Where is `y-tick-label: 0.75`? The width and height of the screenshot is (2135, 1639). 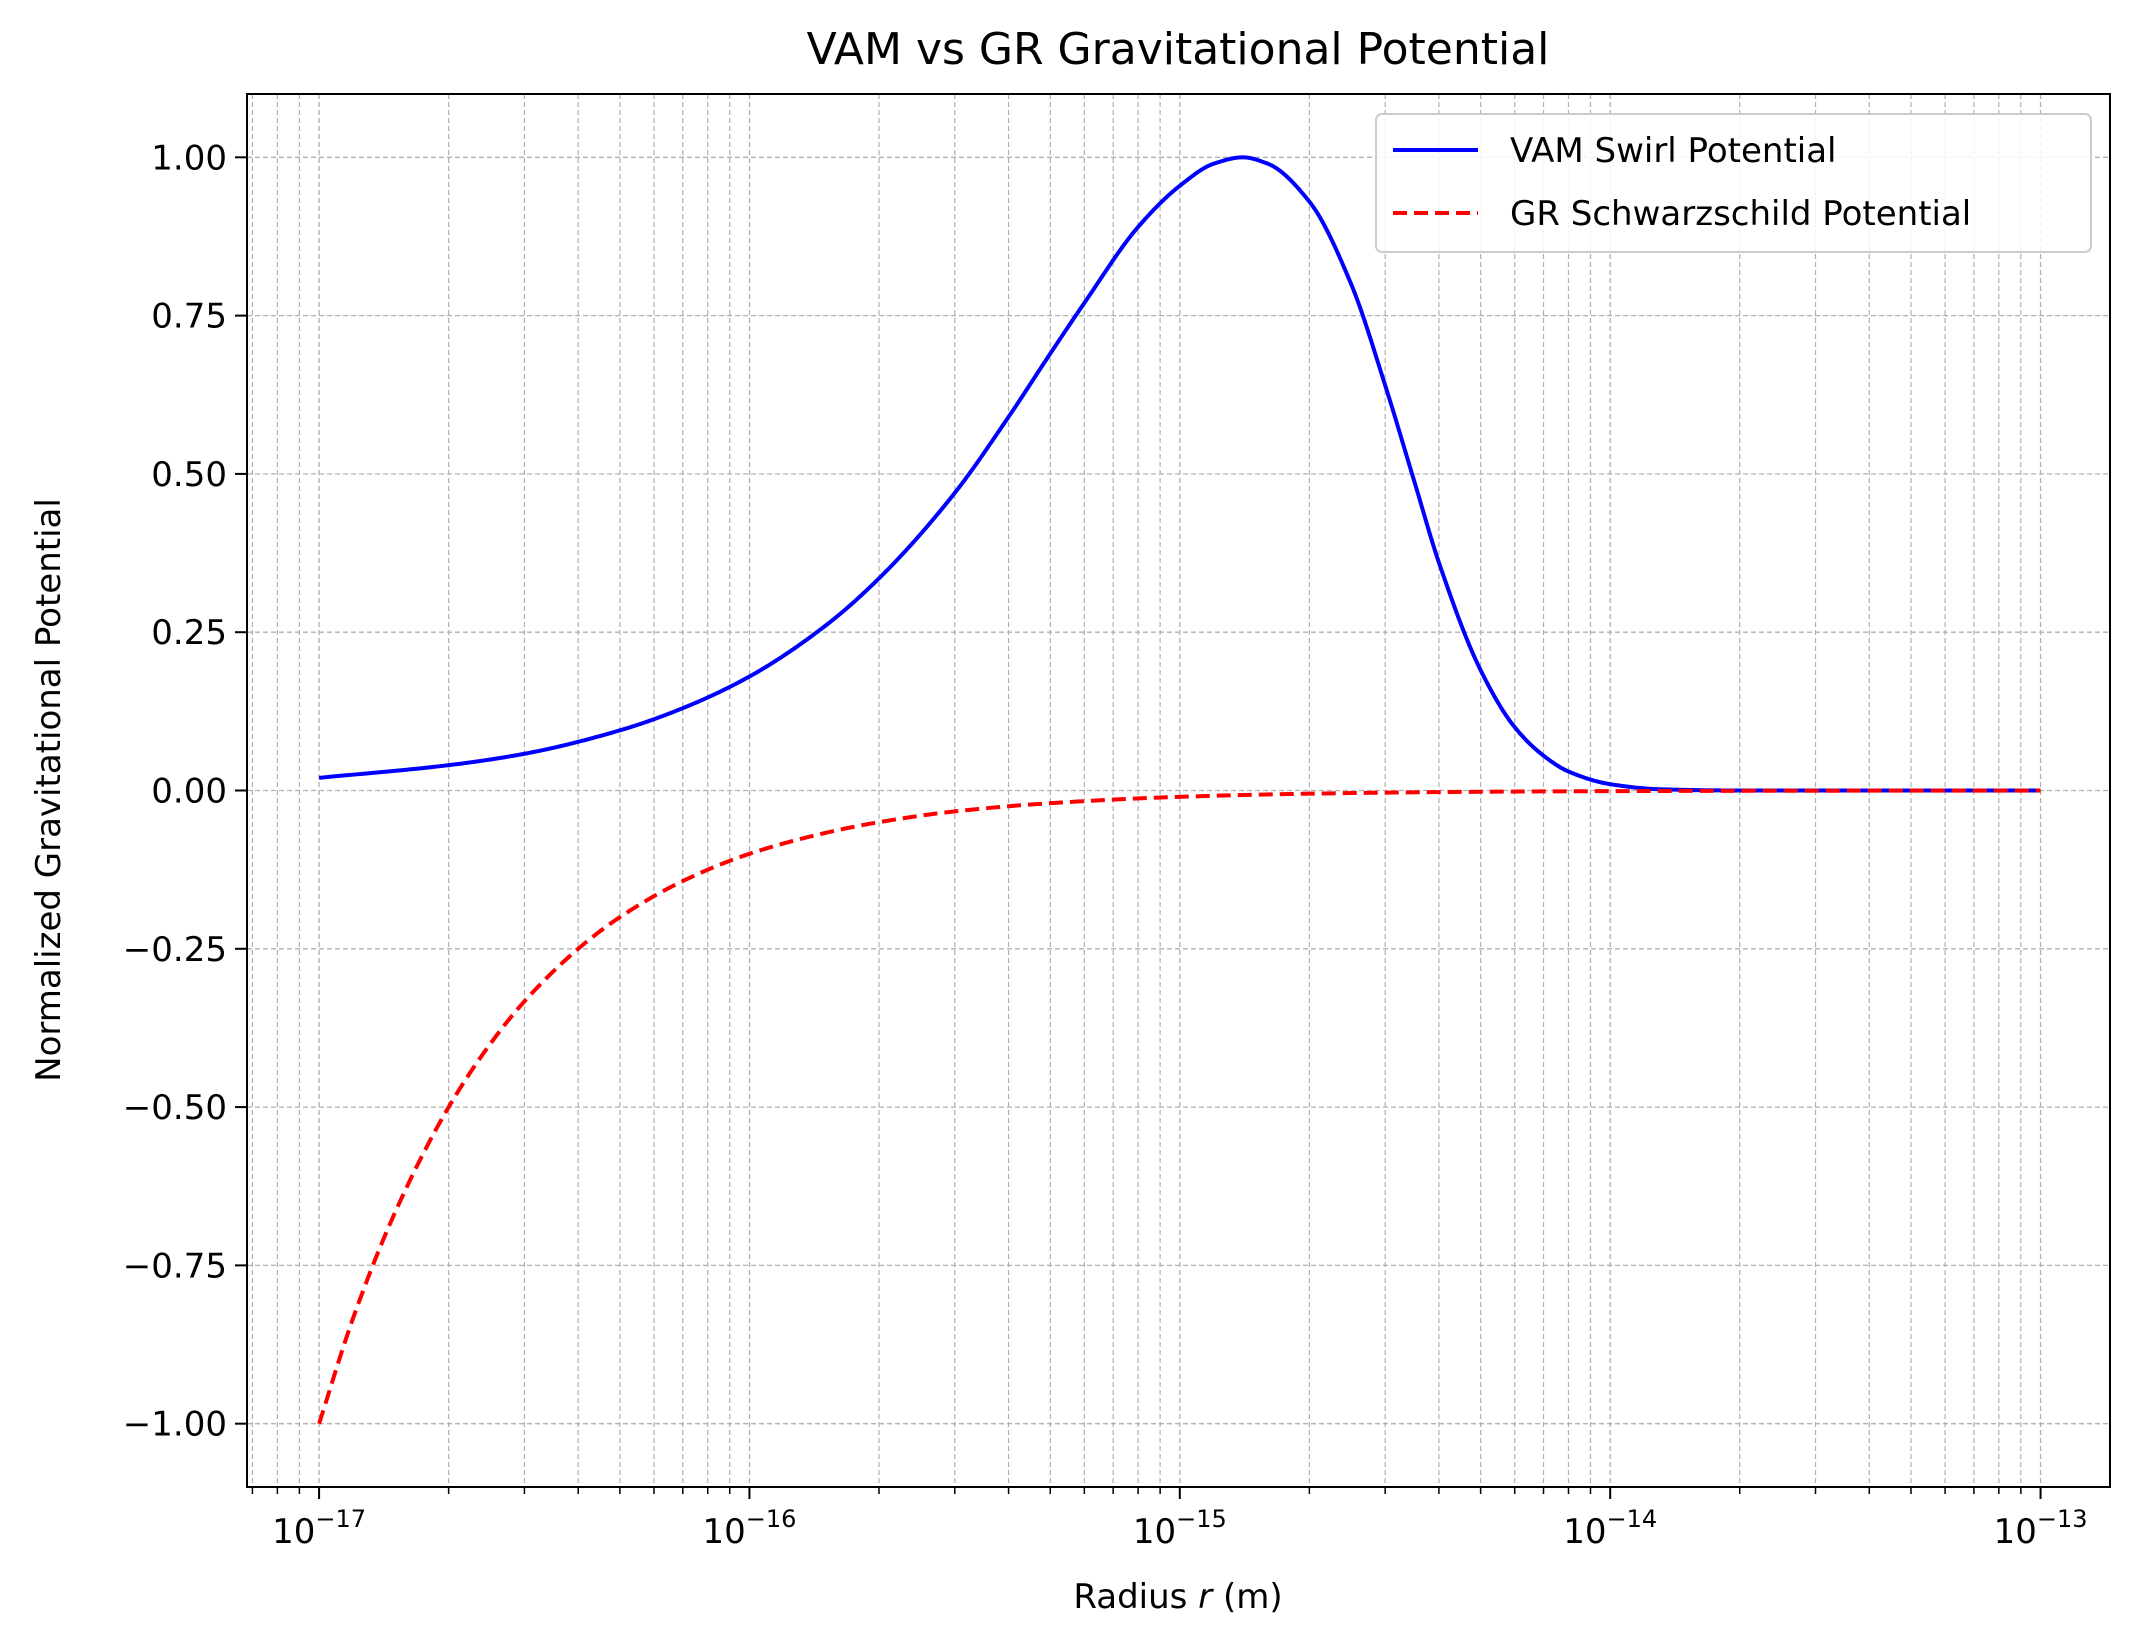 y-tick-label: 0.75 is located at coordinates (189, 317).